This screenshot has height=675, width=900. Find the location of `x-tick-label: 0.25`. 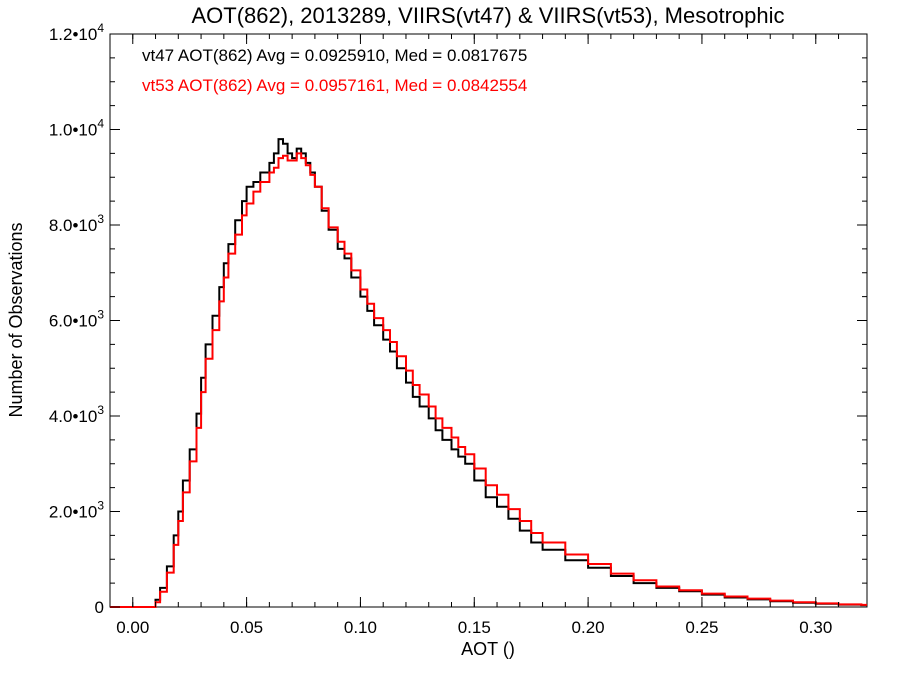

x-tick-label: 0.25 is located at coordinates (701, 627).